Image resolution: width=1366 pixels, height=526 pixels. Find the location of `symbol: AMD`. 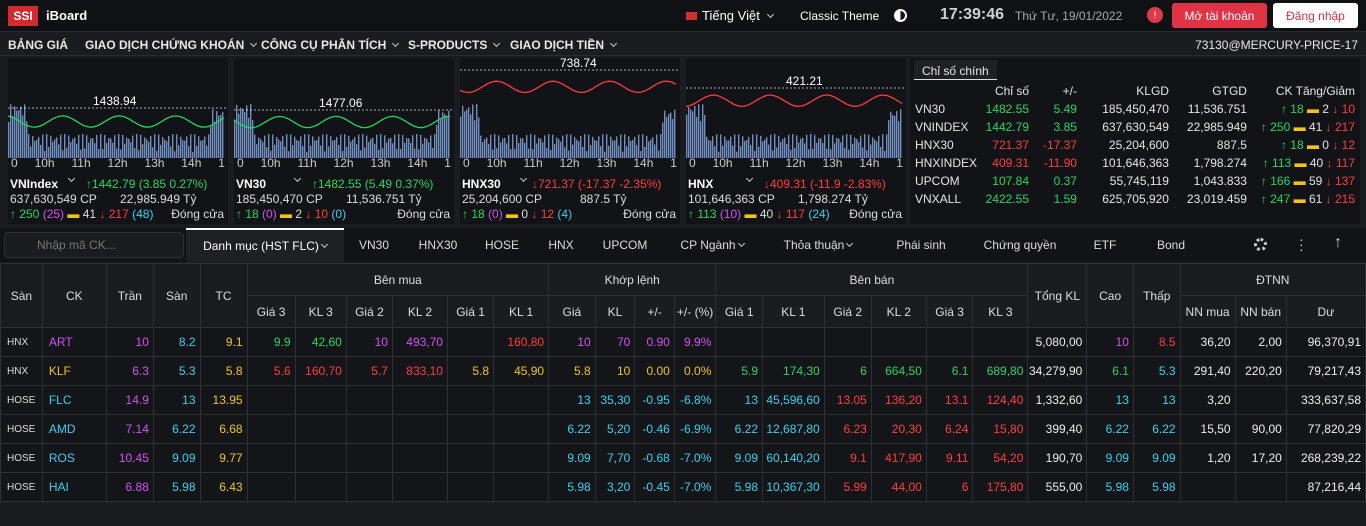

symbol: AMD is located at coordinates (74, 429).